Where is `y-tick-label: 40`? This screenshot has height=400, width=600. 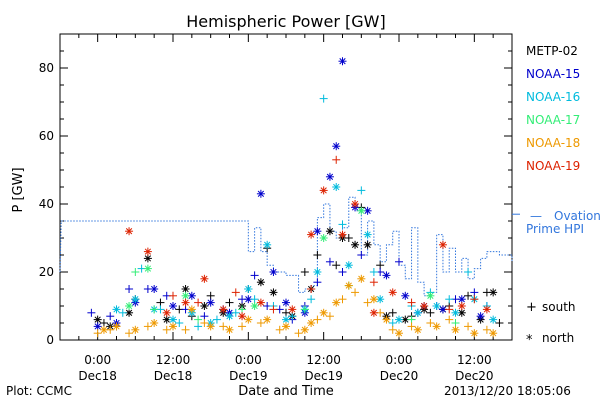 y-tick-label: 40 is located at coordinates (46, 204).